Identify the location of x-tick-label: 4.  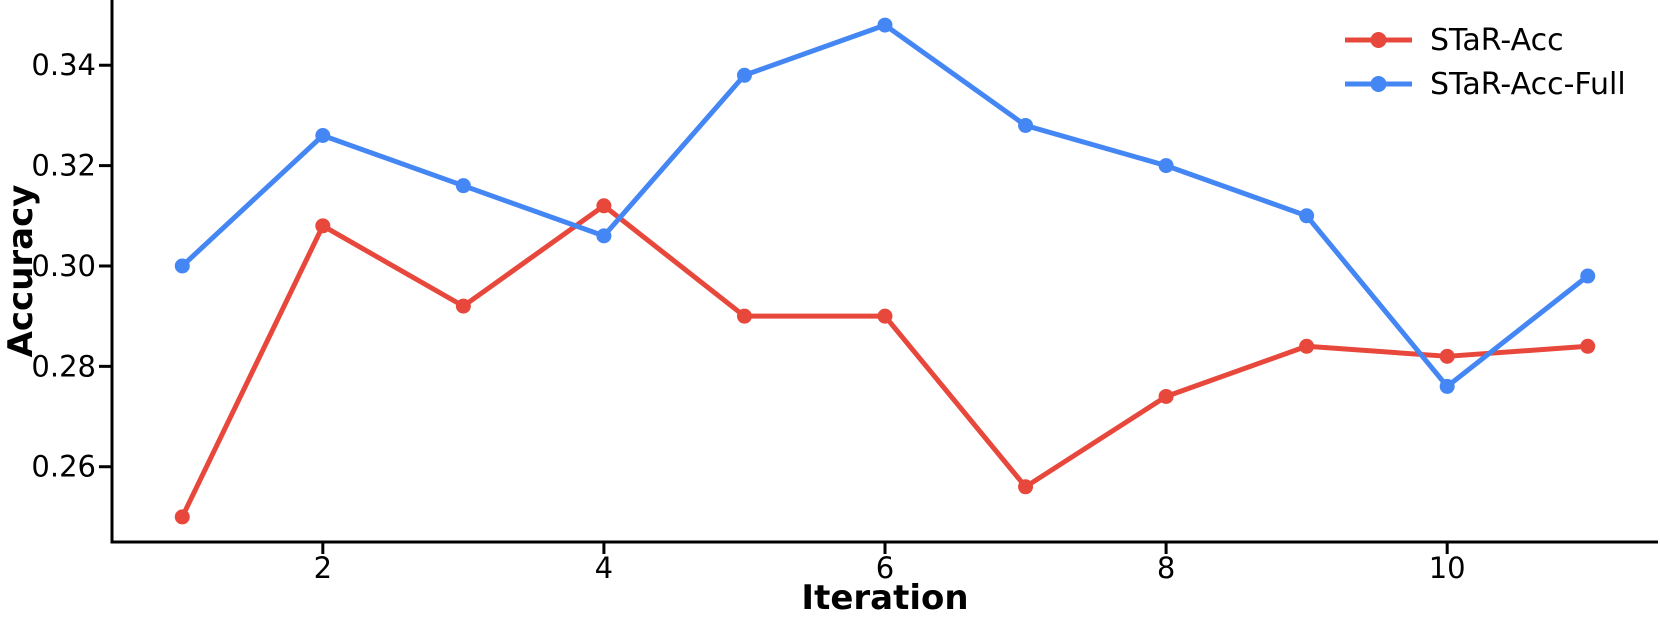
(604, 568).